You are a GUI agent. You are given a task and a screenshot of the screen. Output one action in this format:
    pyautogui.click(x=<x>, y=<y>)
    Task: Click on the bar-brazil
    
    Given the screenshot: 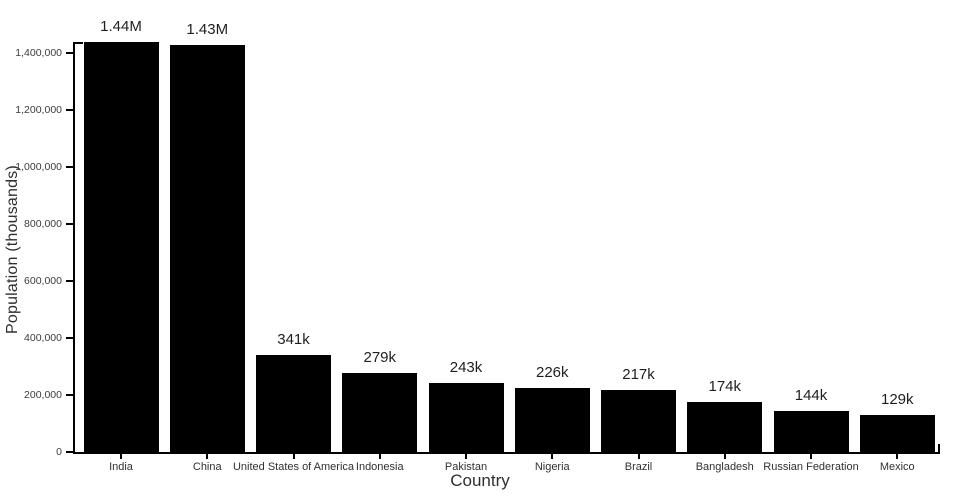 What is the action you would take?
    pyautogui.click(x=638, y=421)
    